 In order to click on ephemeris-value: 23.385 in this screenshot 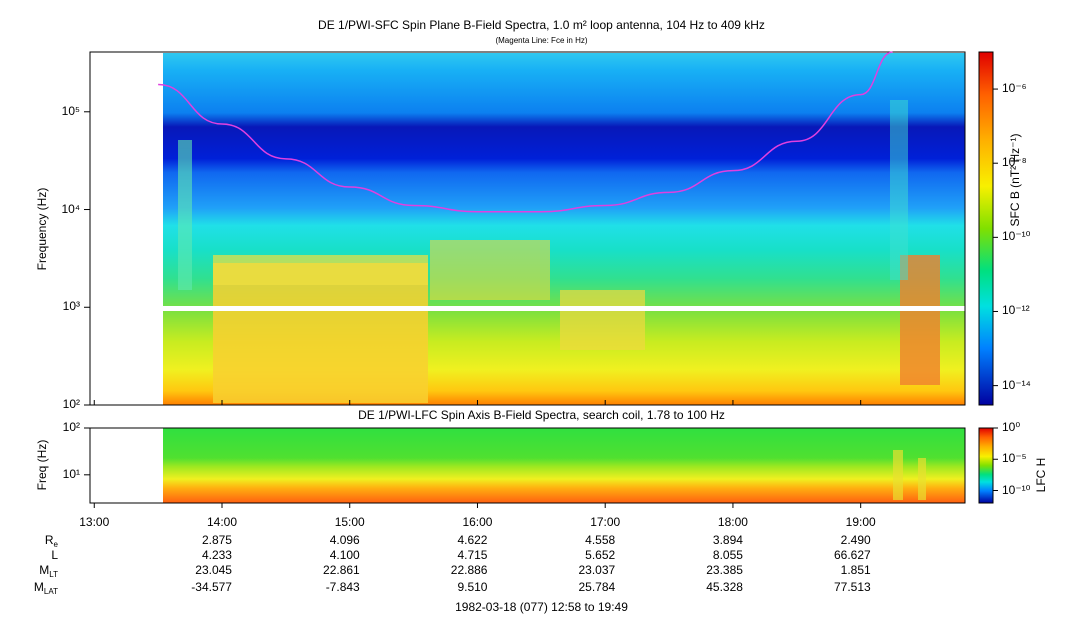, I will do `click(724, 570)`.